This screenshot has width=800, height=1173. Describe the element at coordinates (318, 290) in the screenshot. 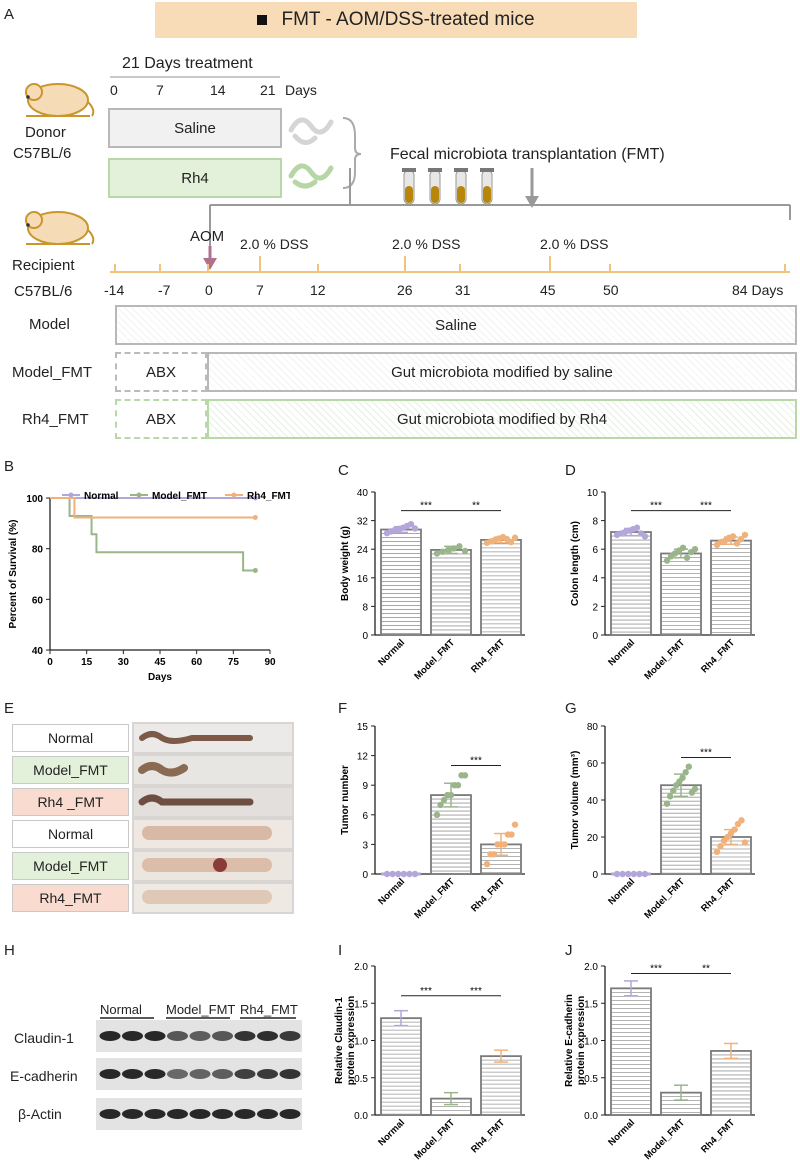

I see `recipient-tick: 12` at that location.